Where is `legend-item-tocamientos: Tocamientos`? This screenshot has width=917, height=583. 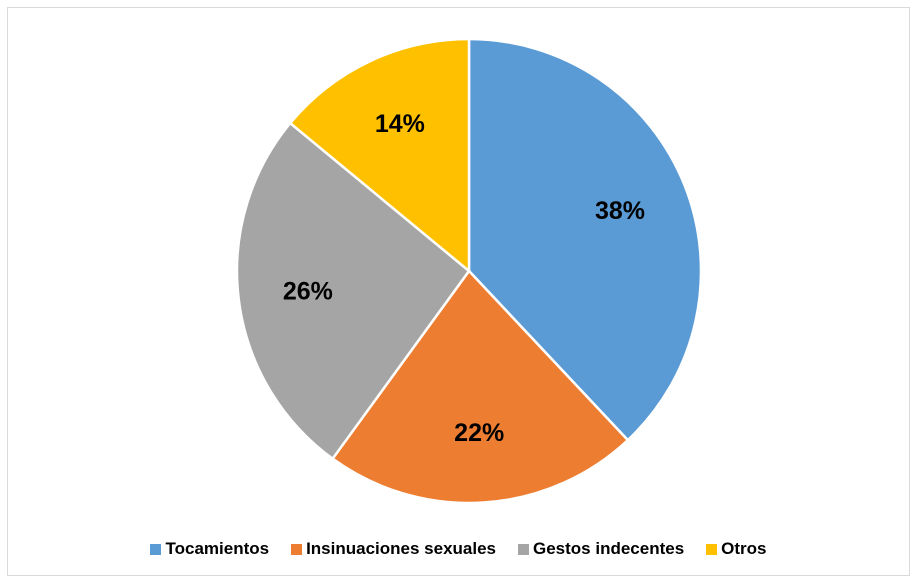 legend-item-tocamientos: Tocamientos is located at coordinates (209, 549).